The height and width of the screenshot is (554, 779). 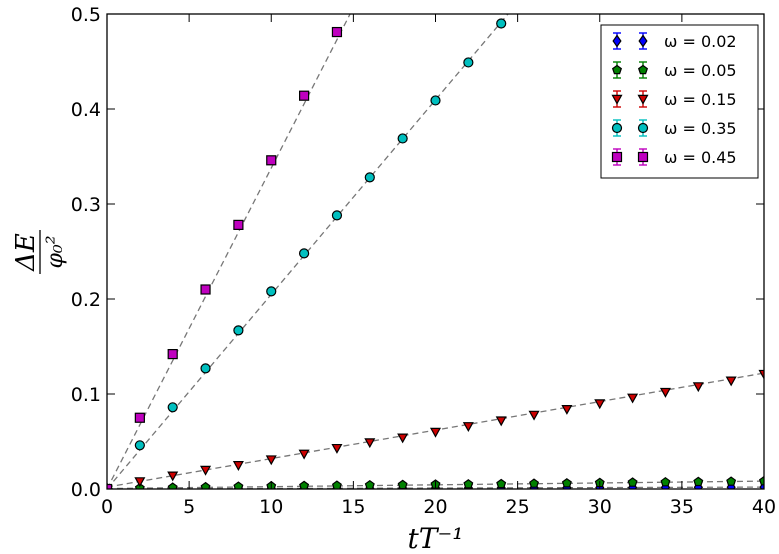 I want to click on legend-label: ω = 0.15, so click(x=700, y=99).